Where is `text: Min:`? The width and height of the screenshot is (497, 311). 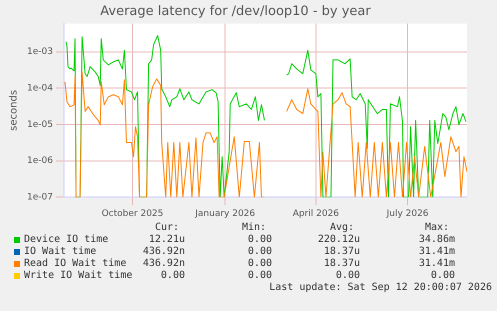 text: Min: is located at coordinates (255, 228).